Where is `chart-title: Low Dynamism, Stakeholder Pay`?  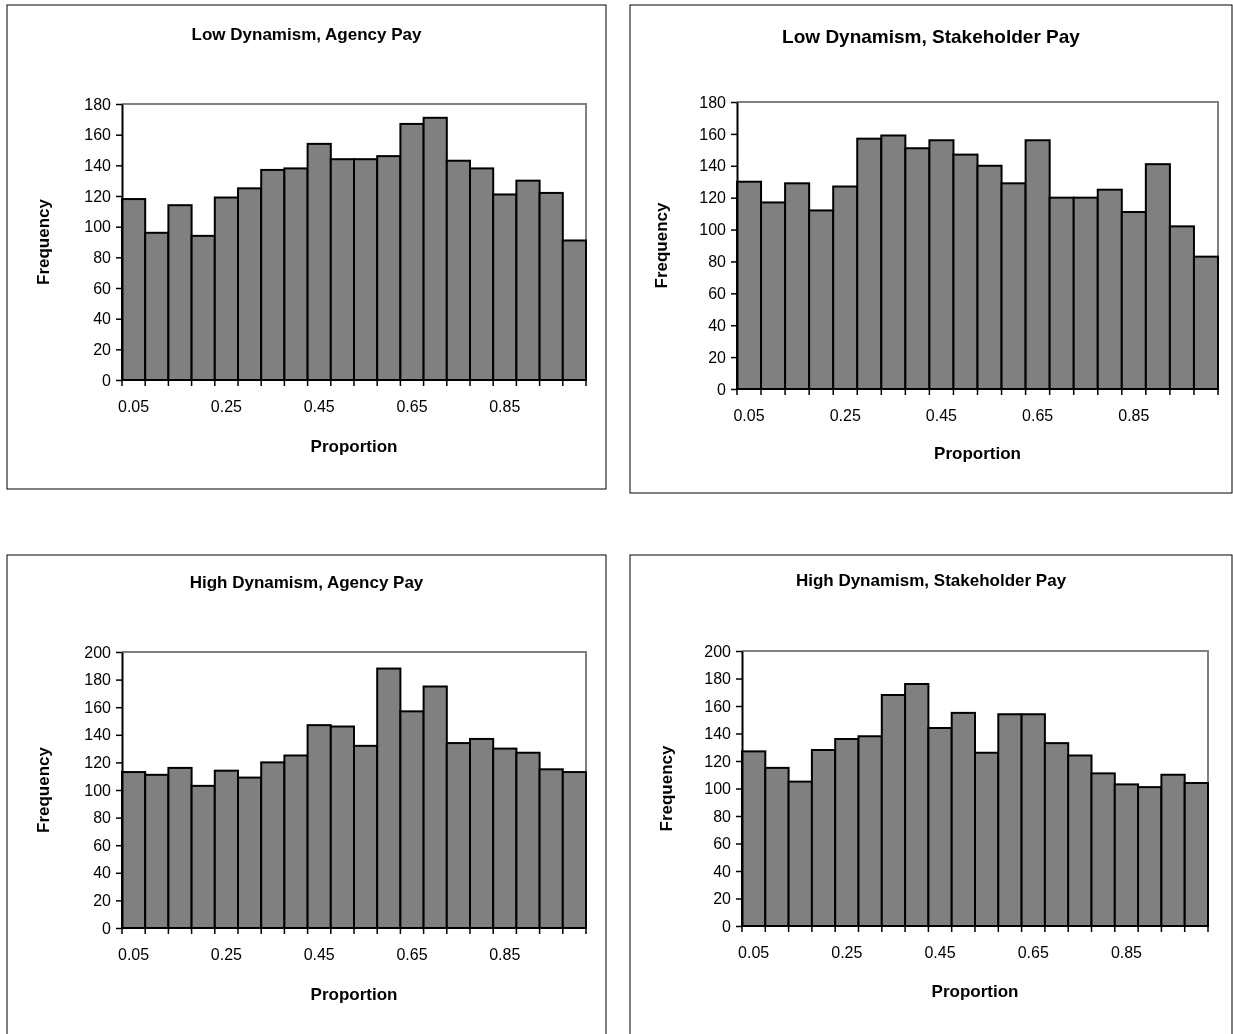
chart-title: Low Dynamism, Stakeholder Pay is located at coordinates (931, 37).